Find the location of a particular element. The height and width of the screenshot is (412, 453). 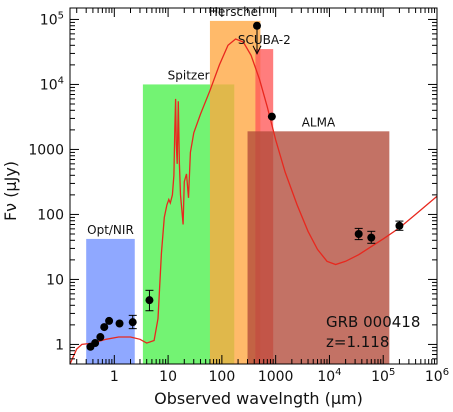

y-tick-label-10-5: 10⁵ is located at coordinates (52, 19).